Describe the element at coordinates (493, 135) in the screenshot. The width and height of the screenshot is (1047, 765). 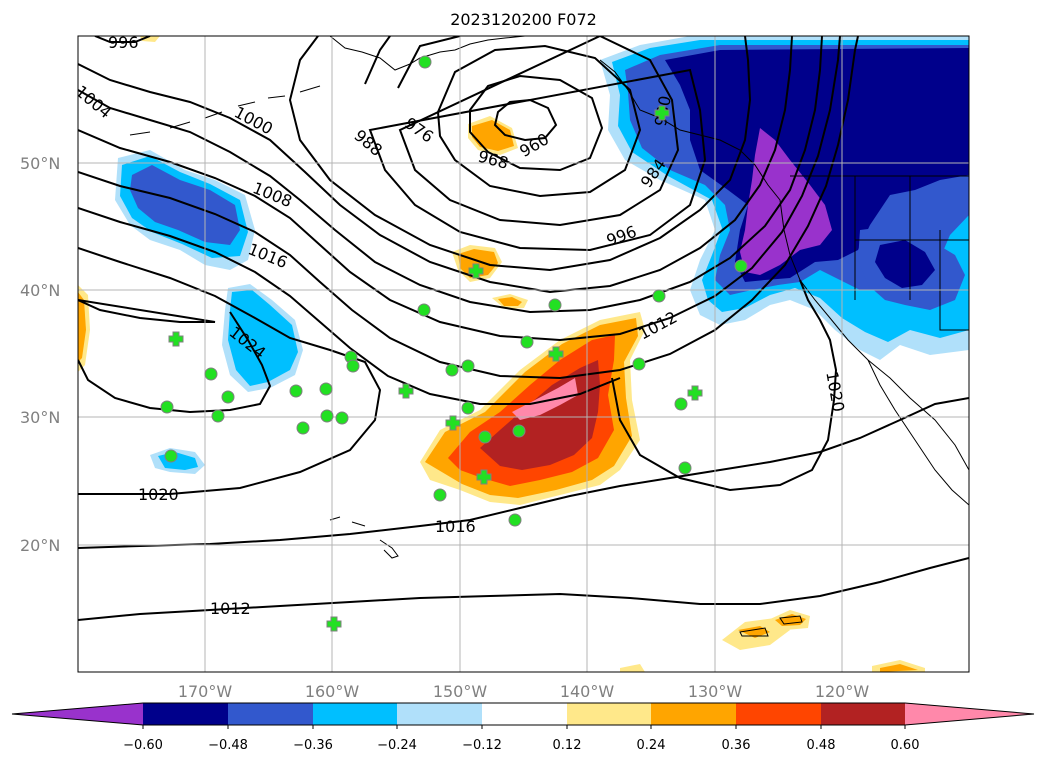
I see `shade-gulf-orange-inner` at that location.